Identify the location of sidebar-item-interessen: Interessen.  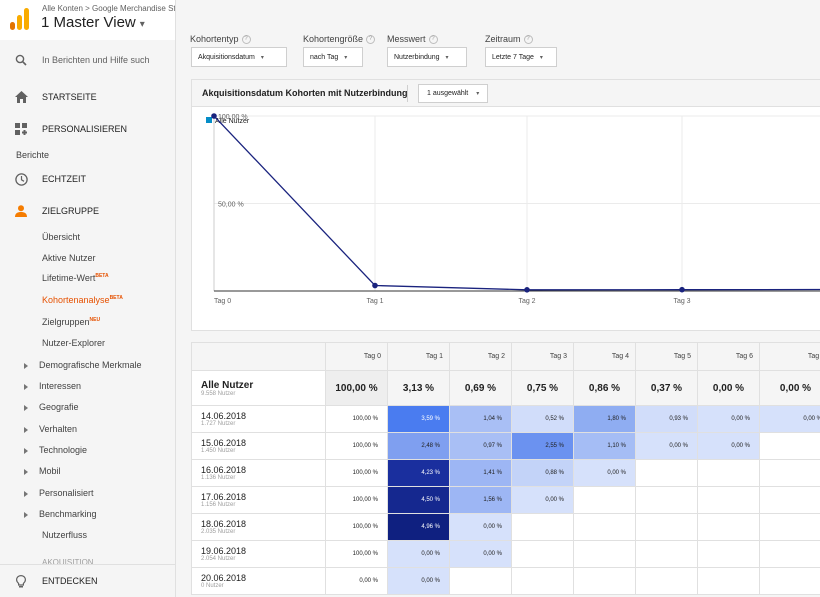
(52, 386).